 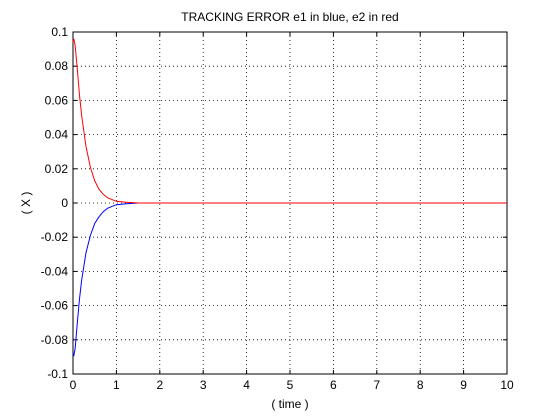 What do you see at coordinates (57, 66) in the screenshot?
I see `y-tick-label: 0.08` at bounding box center [57, 66].